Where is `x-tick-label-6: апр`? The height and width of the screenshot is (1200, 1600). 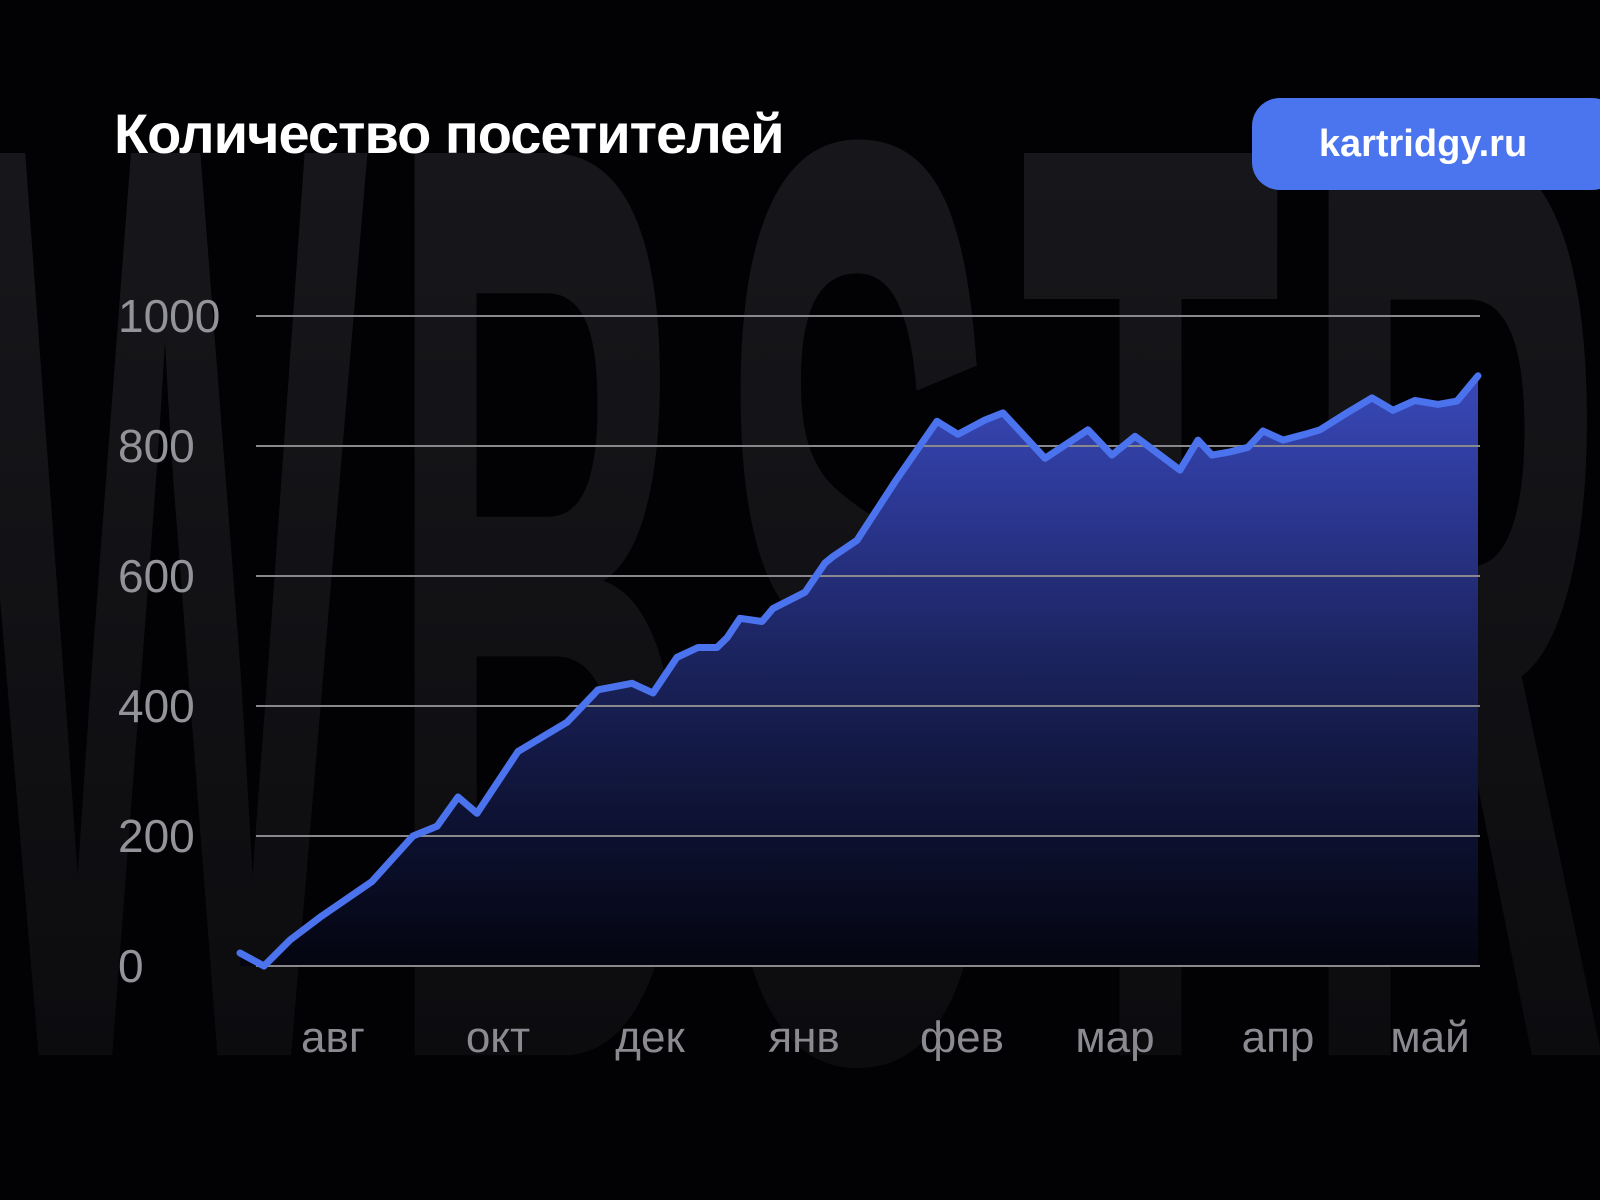
x-tick-label-6: апр is located at coordinates (1278, 1037).